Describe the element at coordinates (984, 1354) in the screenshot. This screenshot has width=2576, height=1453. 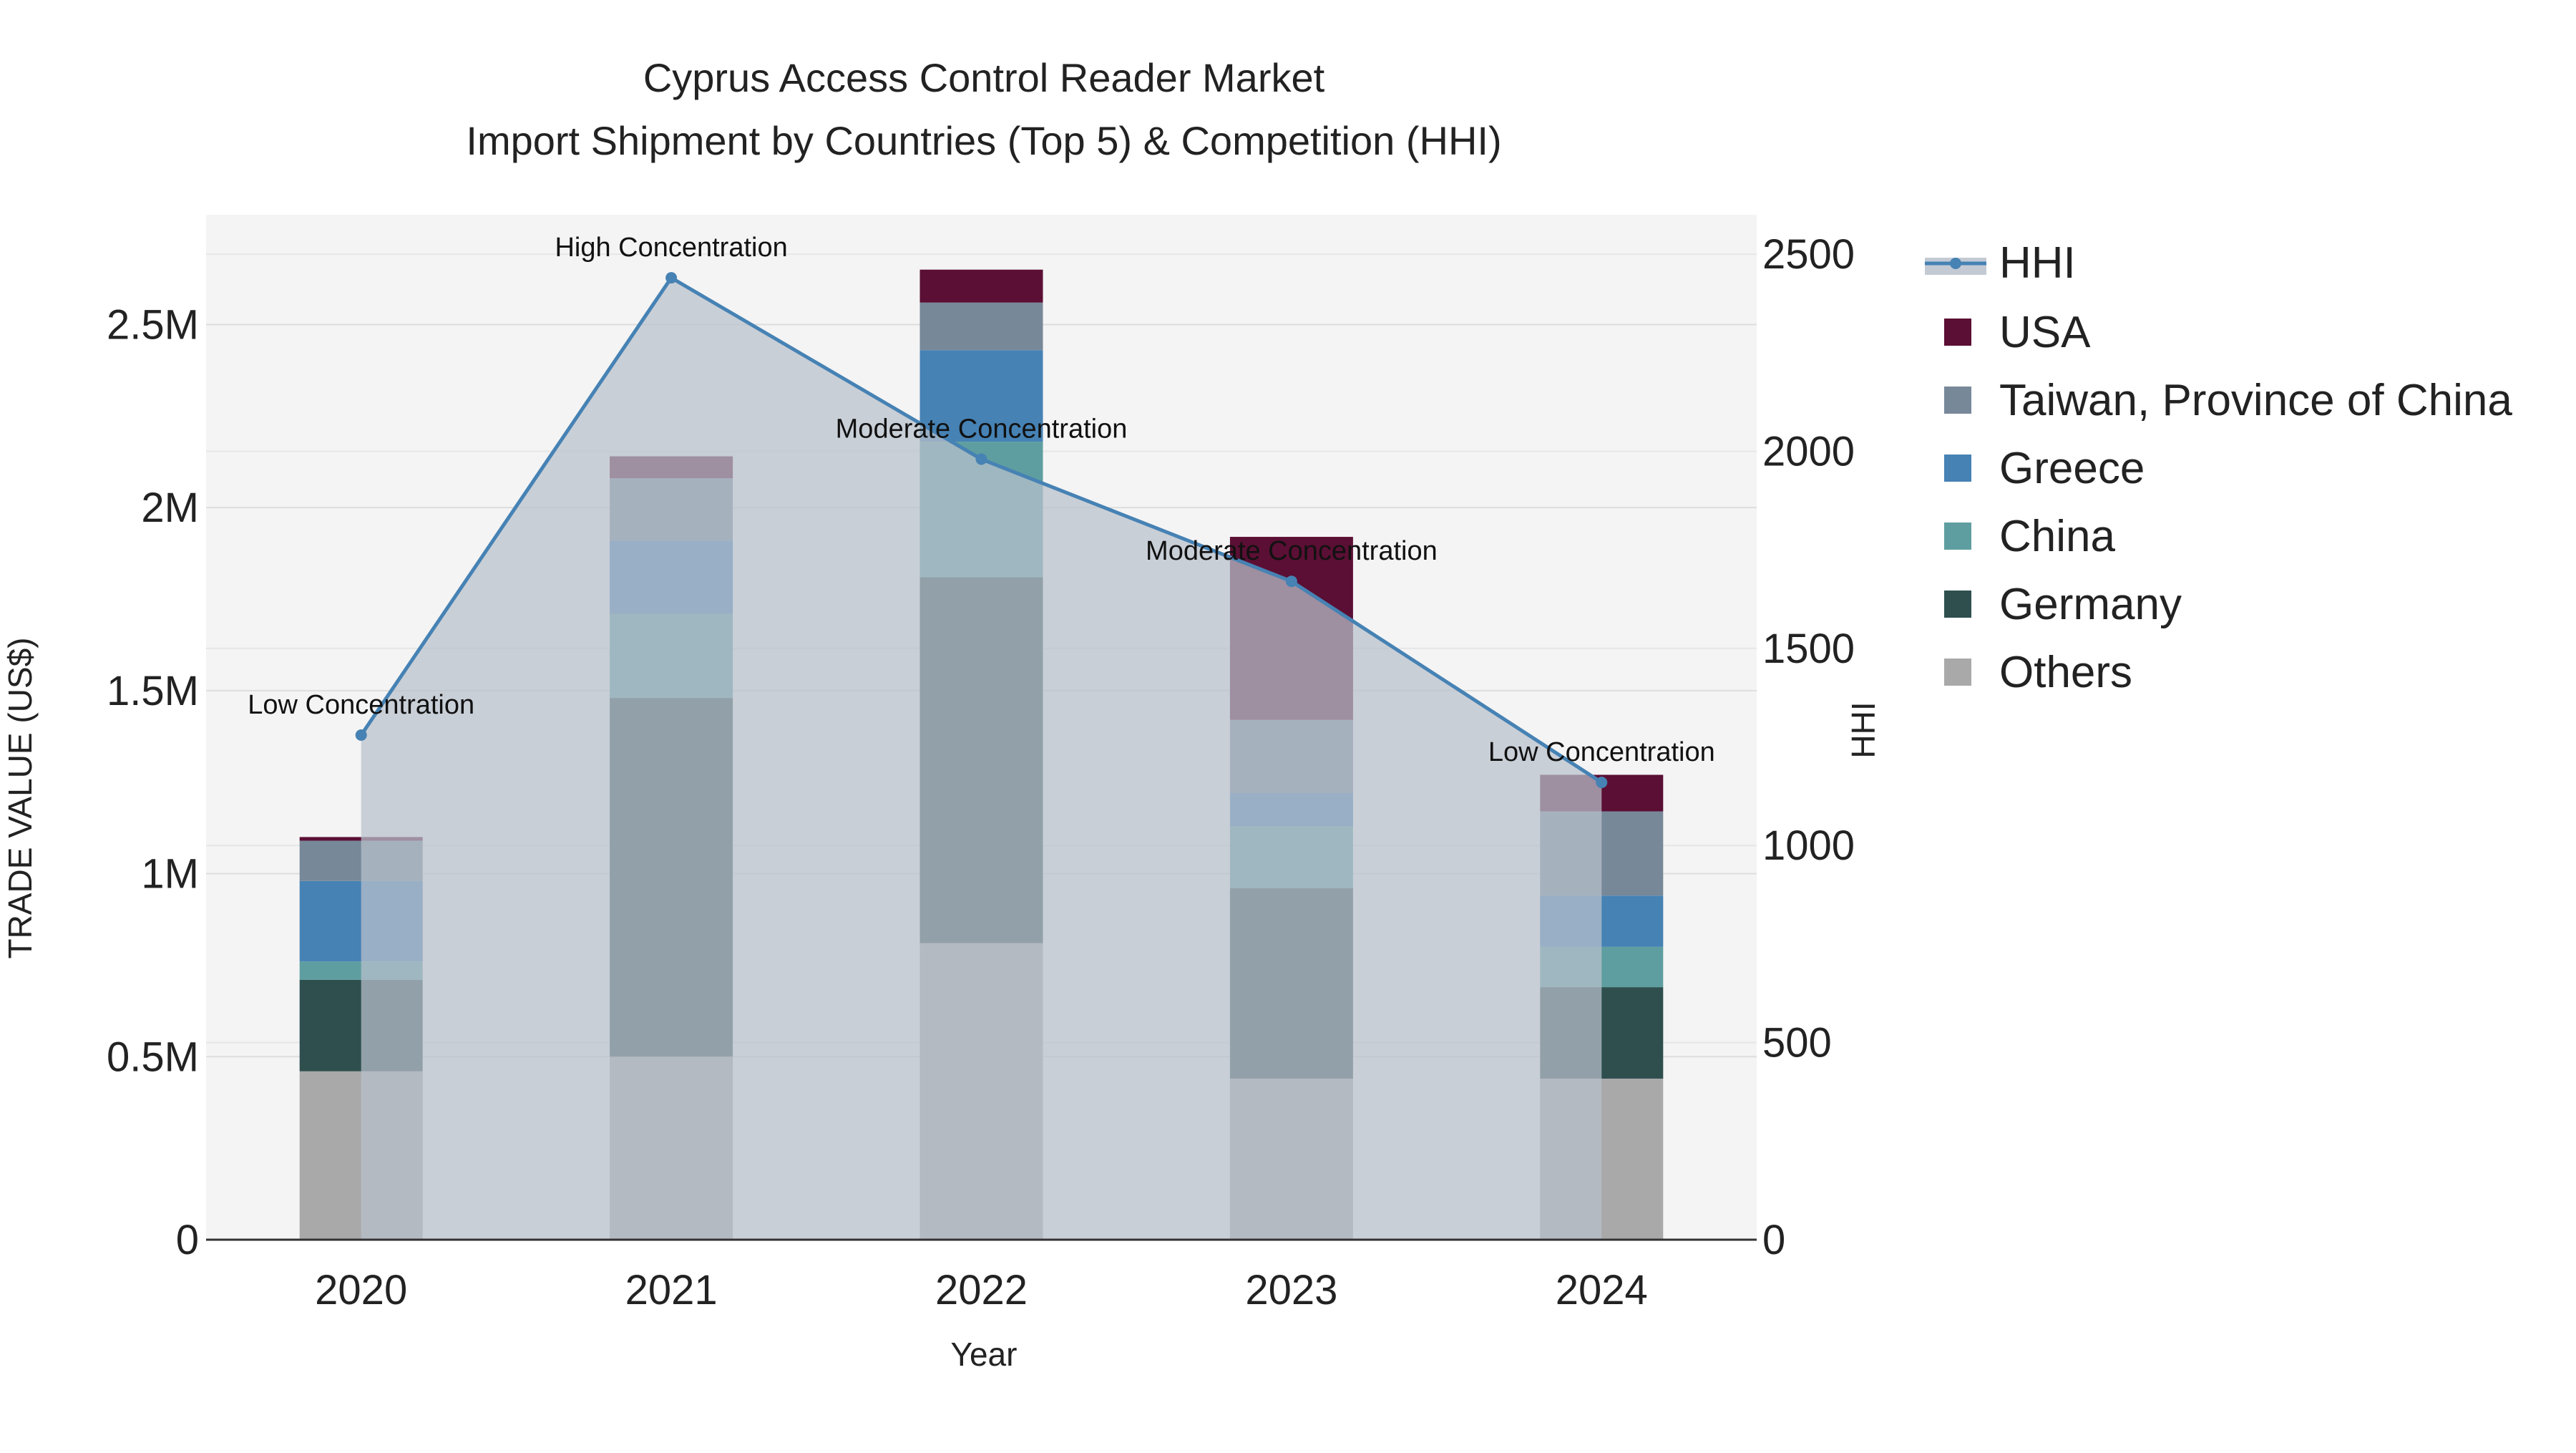
I see `x-axis-label: Year` at that location.